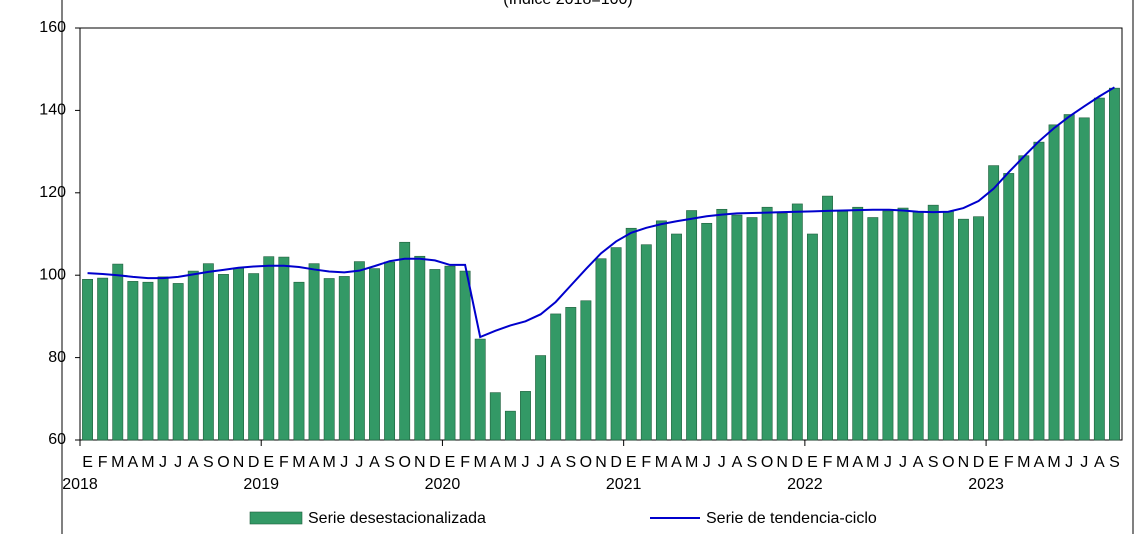  I want to click on year-label: 2022, so click(805, 484).